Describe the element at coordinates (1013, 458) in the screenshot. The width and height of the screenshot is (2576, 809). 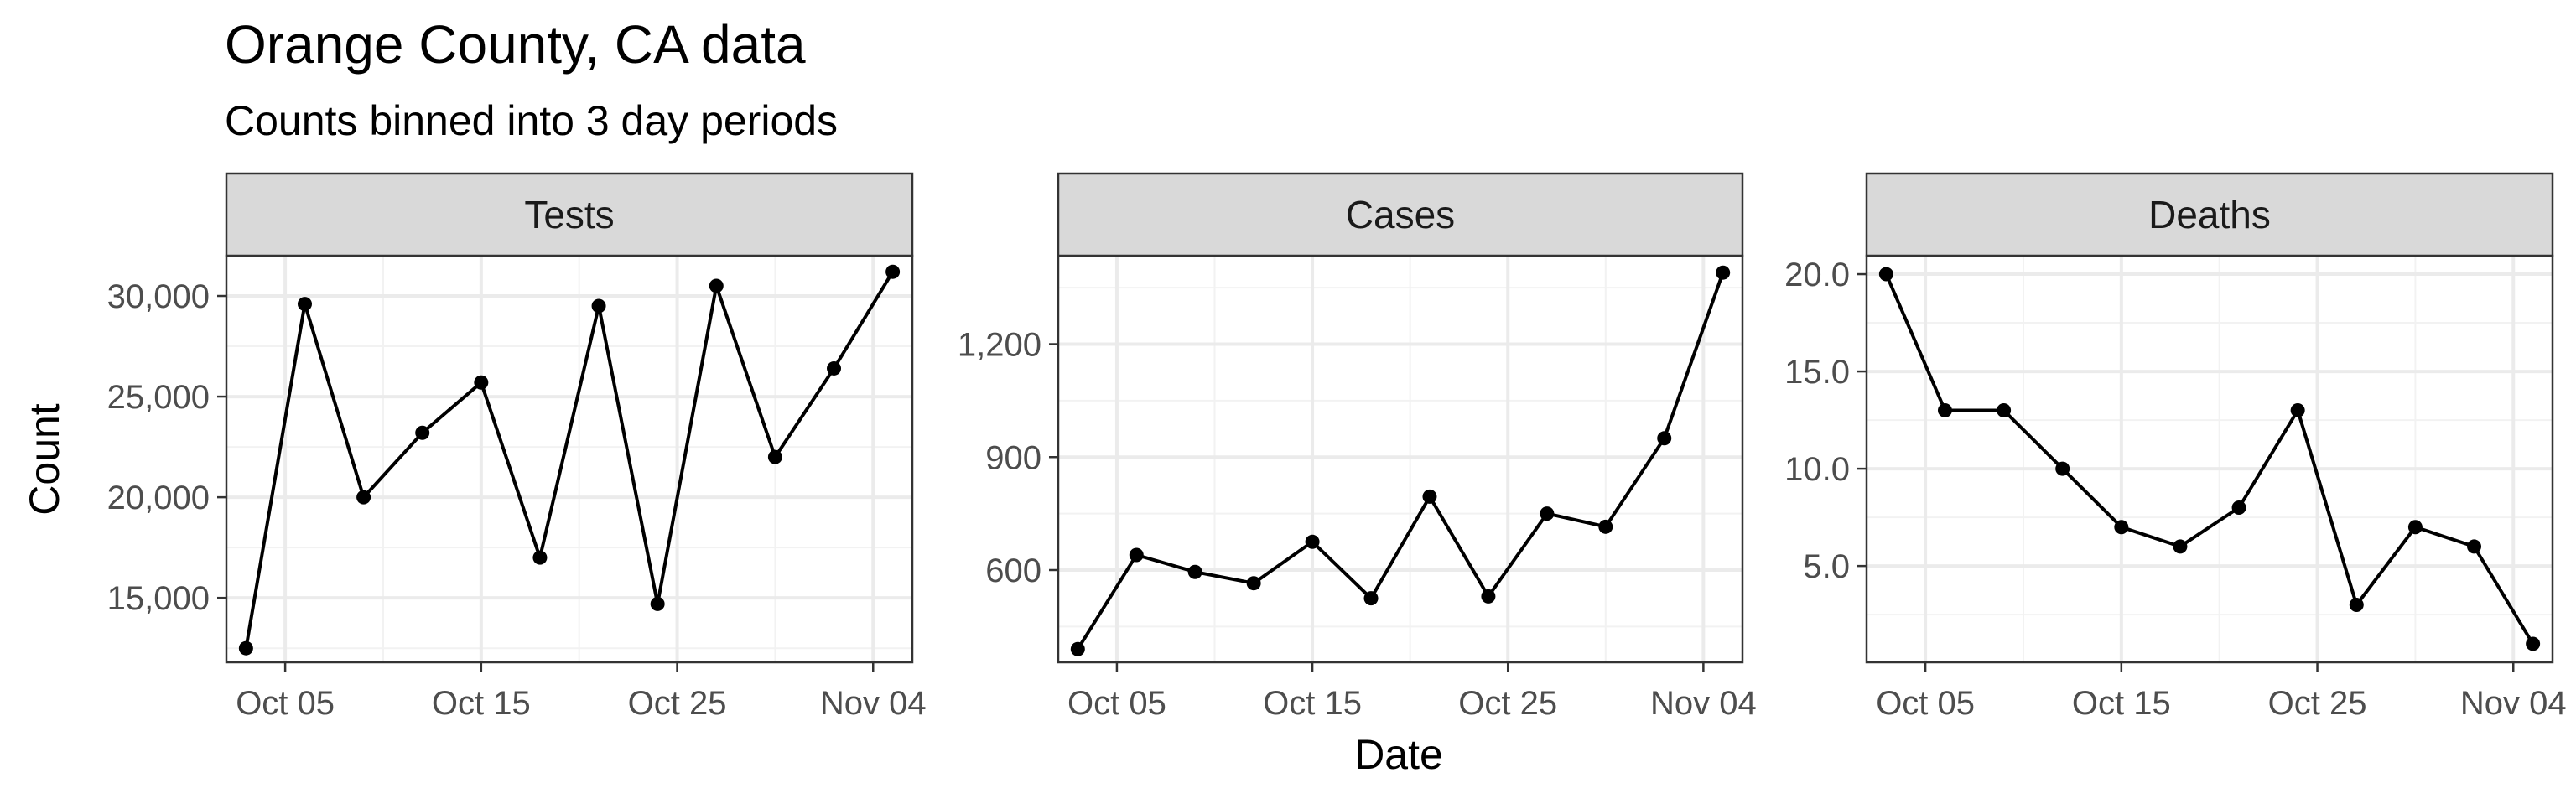
I see `y-tick-label: 900` at that location.